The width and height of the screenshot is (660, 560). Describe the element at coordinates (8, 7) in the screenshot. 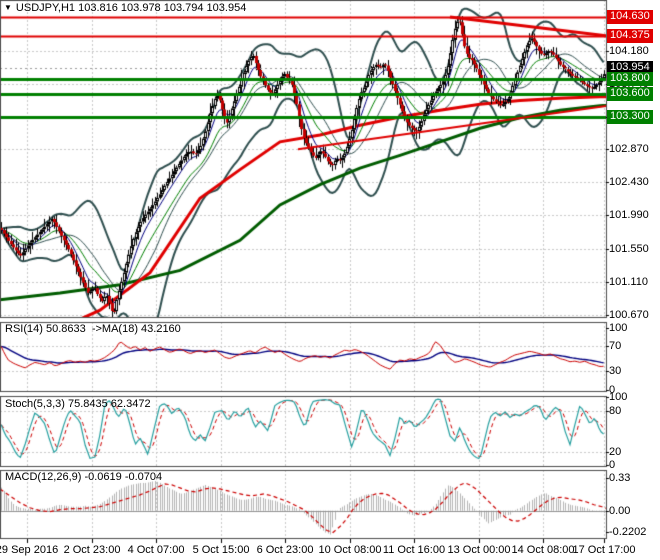

I see `symbol-dropdown-icon: ▼` at that location.